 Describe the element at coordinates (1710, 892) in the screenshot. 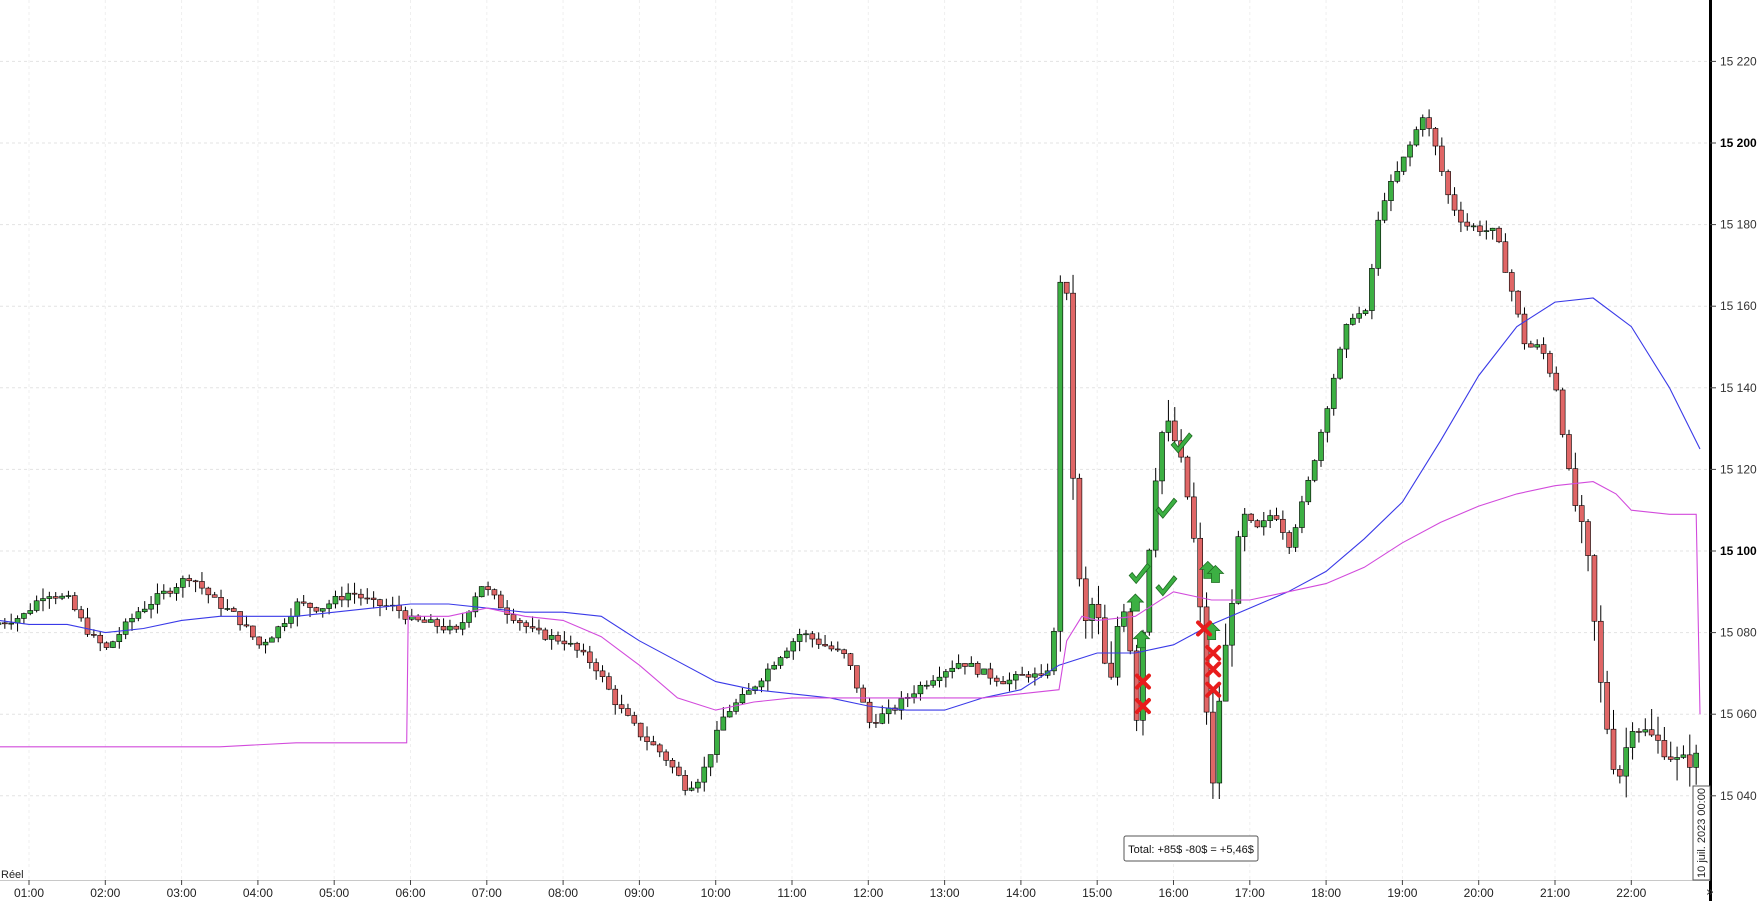

I see `scroll-right-button: »` at that location.